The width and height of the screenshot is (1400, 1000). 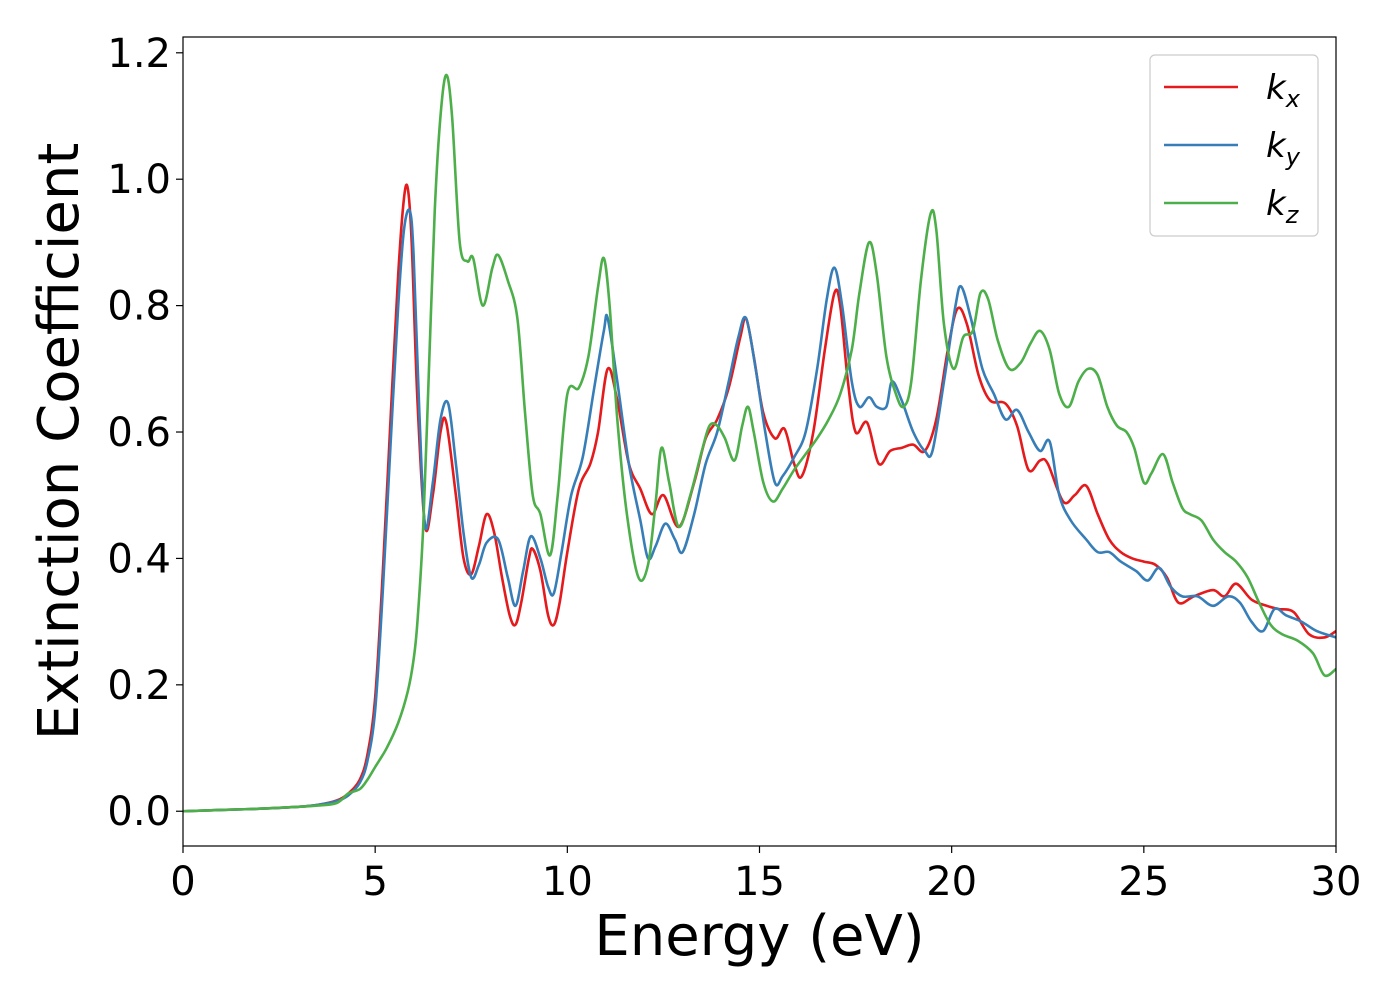 I want to click on x-axis-ticks: 0 5 10 15 20 25 30, so click(x=765, y=875).